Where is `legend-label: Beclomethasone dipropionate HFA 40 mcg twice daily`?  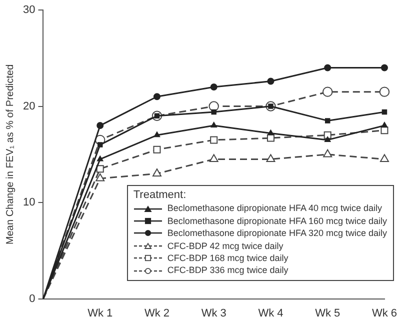
legend-label: Beclomethasone dipropionate HFA 40 mcg twice daily is located at coordinates (274, 208).